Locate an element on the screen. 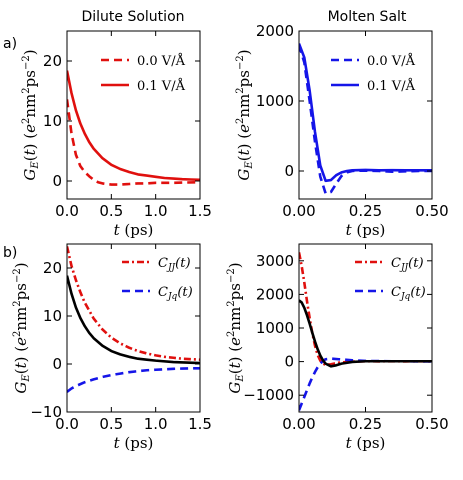 The image size is (463, 480). x-tick-label-1-2: 0.50 is located at coordinates (431, 211).